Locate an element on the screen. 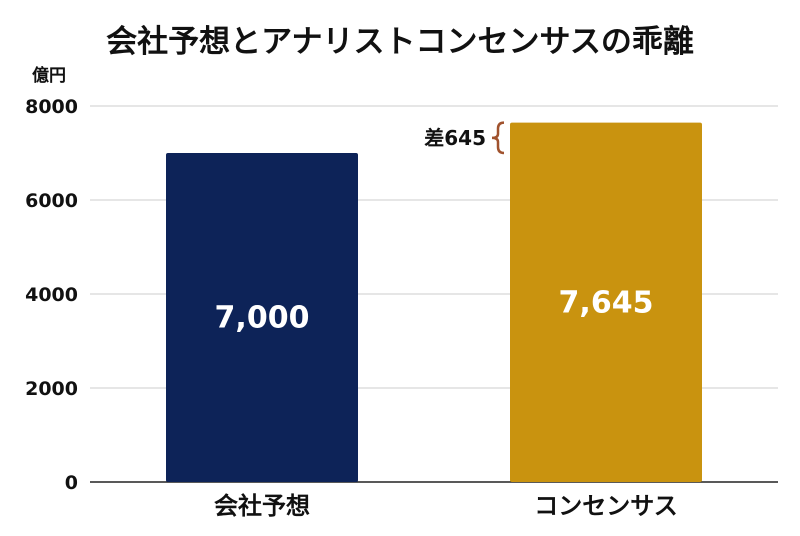  bar is located at coordinates (262, 317).